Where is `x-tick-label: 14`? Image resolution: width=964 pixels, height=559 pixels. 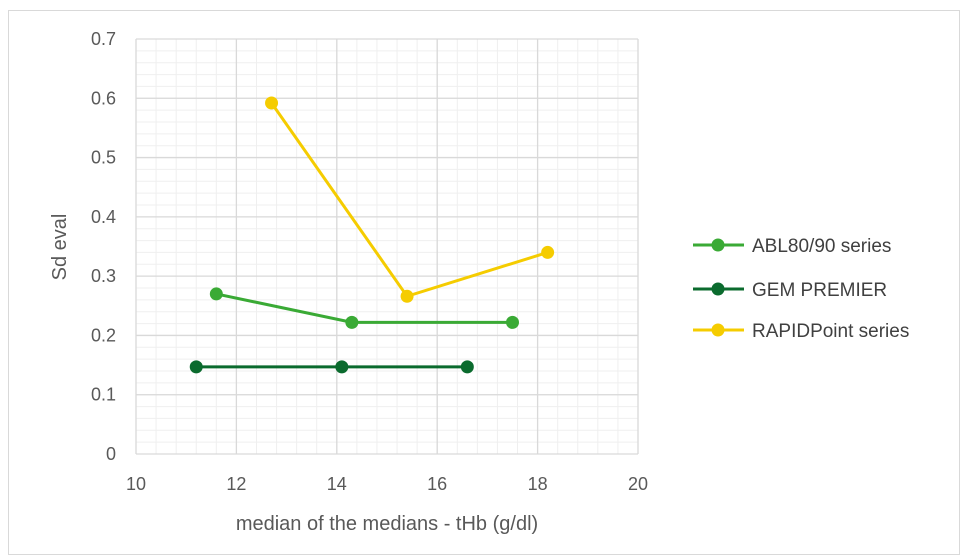 x-tick-label: 14 is located at coordinates (337, 484).